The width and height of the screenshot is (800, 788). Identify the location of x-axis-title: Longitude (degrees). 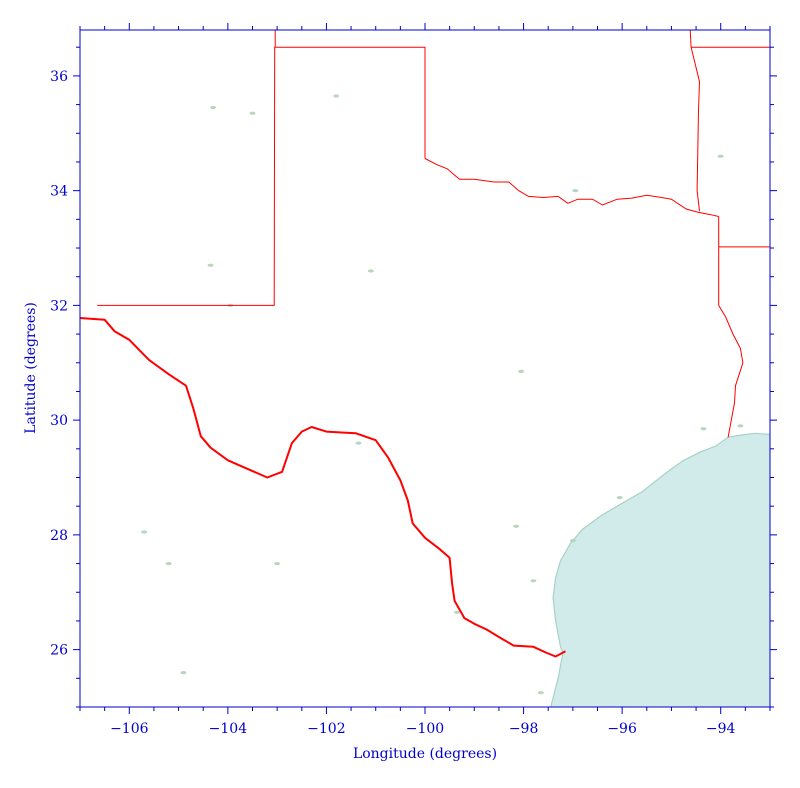
(425, 754).